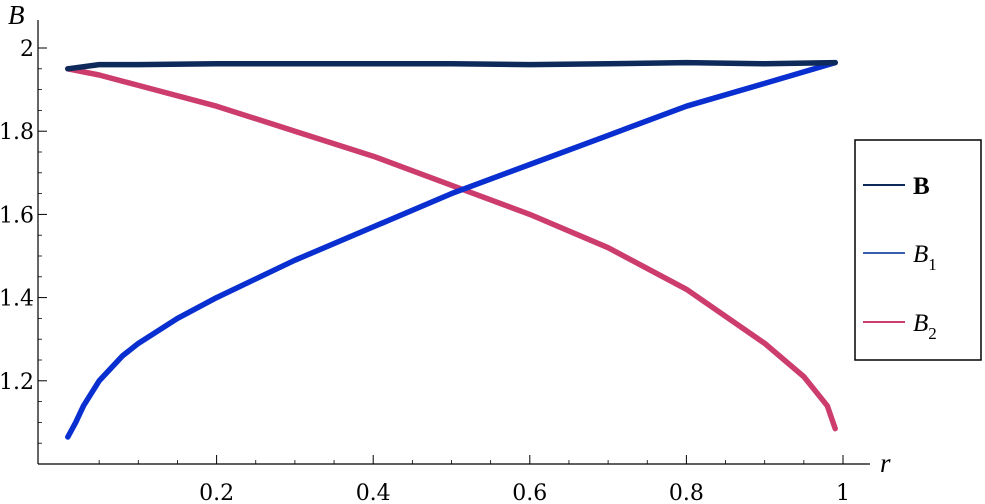 Image resolution: width=985 pixels, height=504 pixels. I want to click on legend-label-b1: B1, so click(925, 257).